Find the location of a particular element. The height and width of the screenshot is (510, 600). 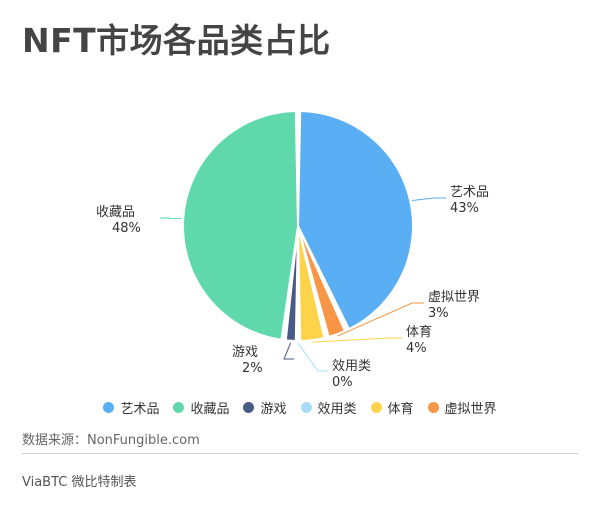

slice-name-label: 效用类 is located at coordinates (351, 366).